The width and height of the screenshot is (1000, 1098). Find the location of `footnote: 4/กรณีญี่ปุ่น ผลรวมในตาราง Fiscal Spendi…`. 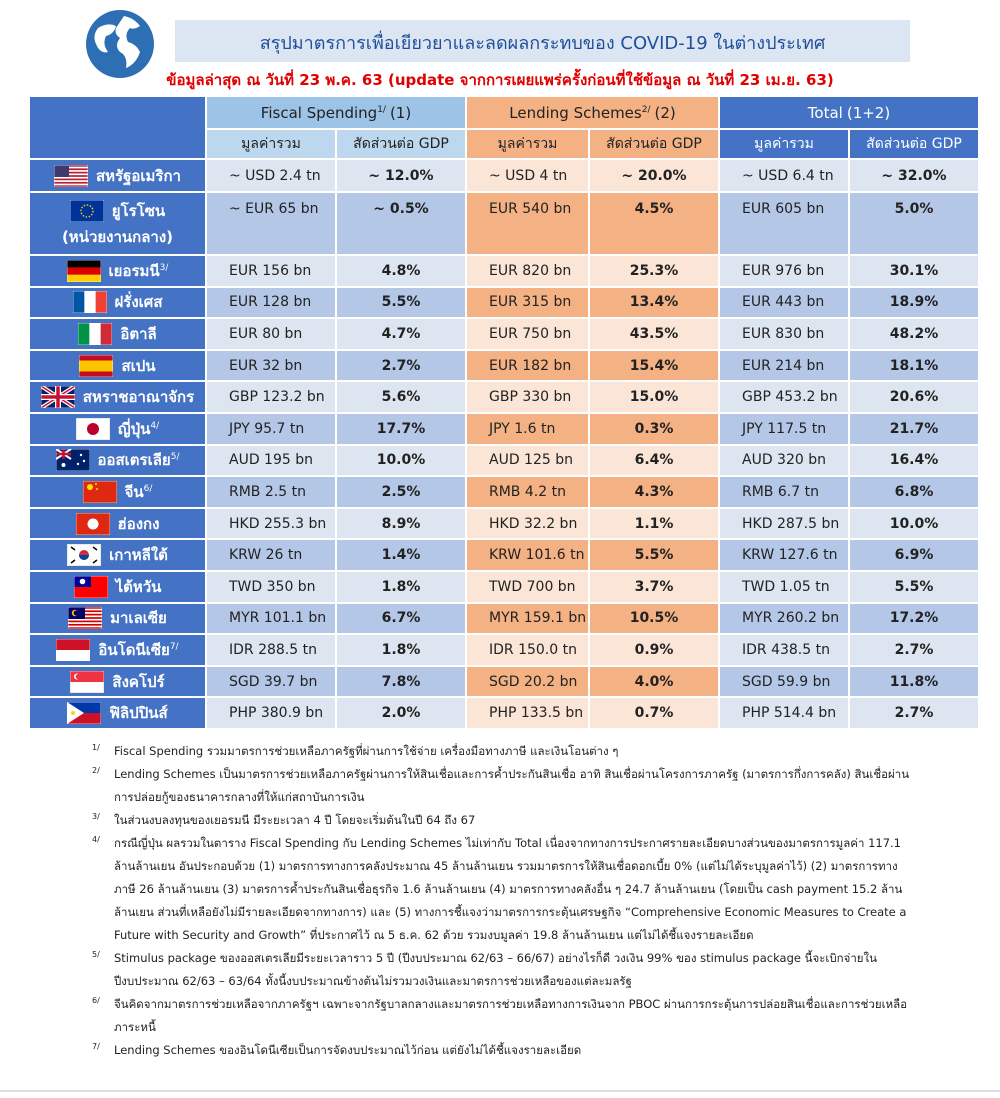

footnote: 4/กรณีญี่ปุ่น ผลรวมในตาราง Fiscal Spendi… is located at coordinates (502, 889).